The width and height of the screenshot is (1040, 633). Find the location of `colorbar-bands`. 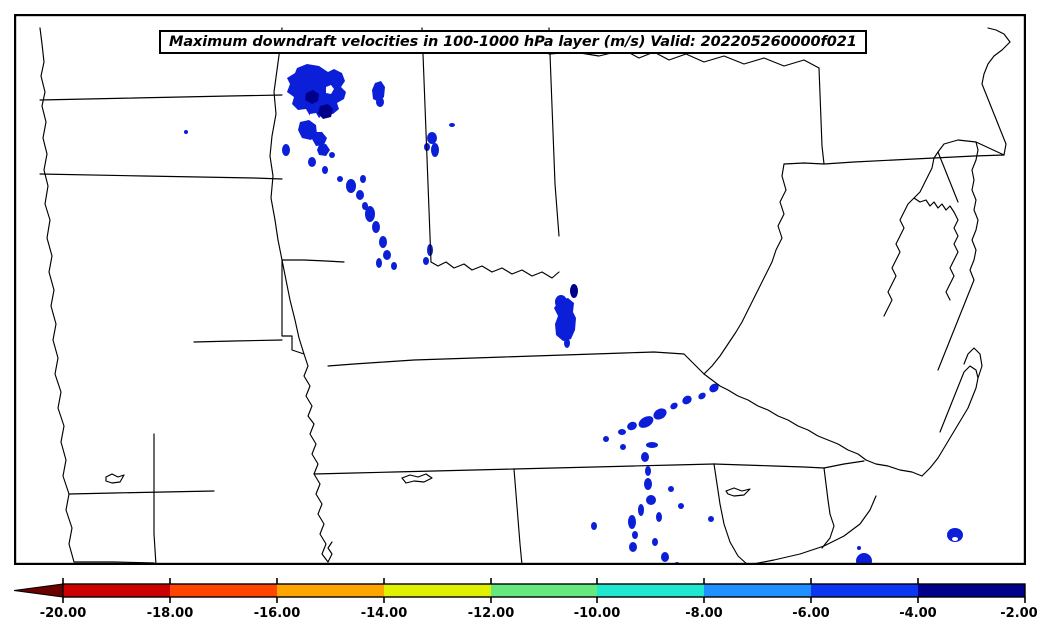

colorbar-bands is located at coordinates (544, 590).